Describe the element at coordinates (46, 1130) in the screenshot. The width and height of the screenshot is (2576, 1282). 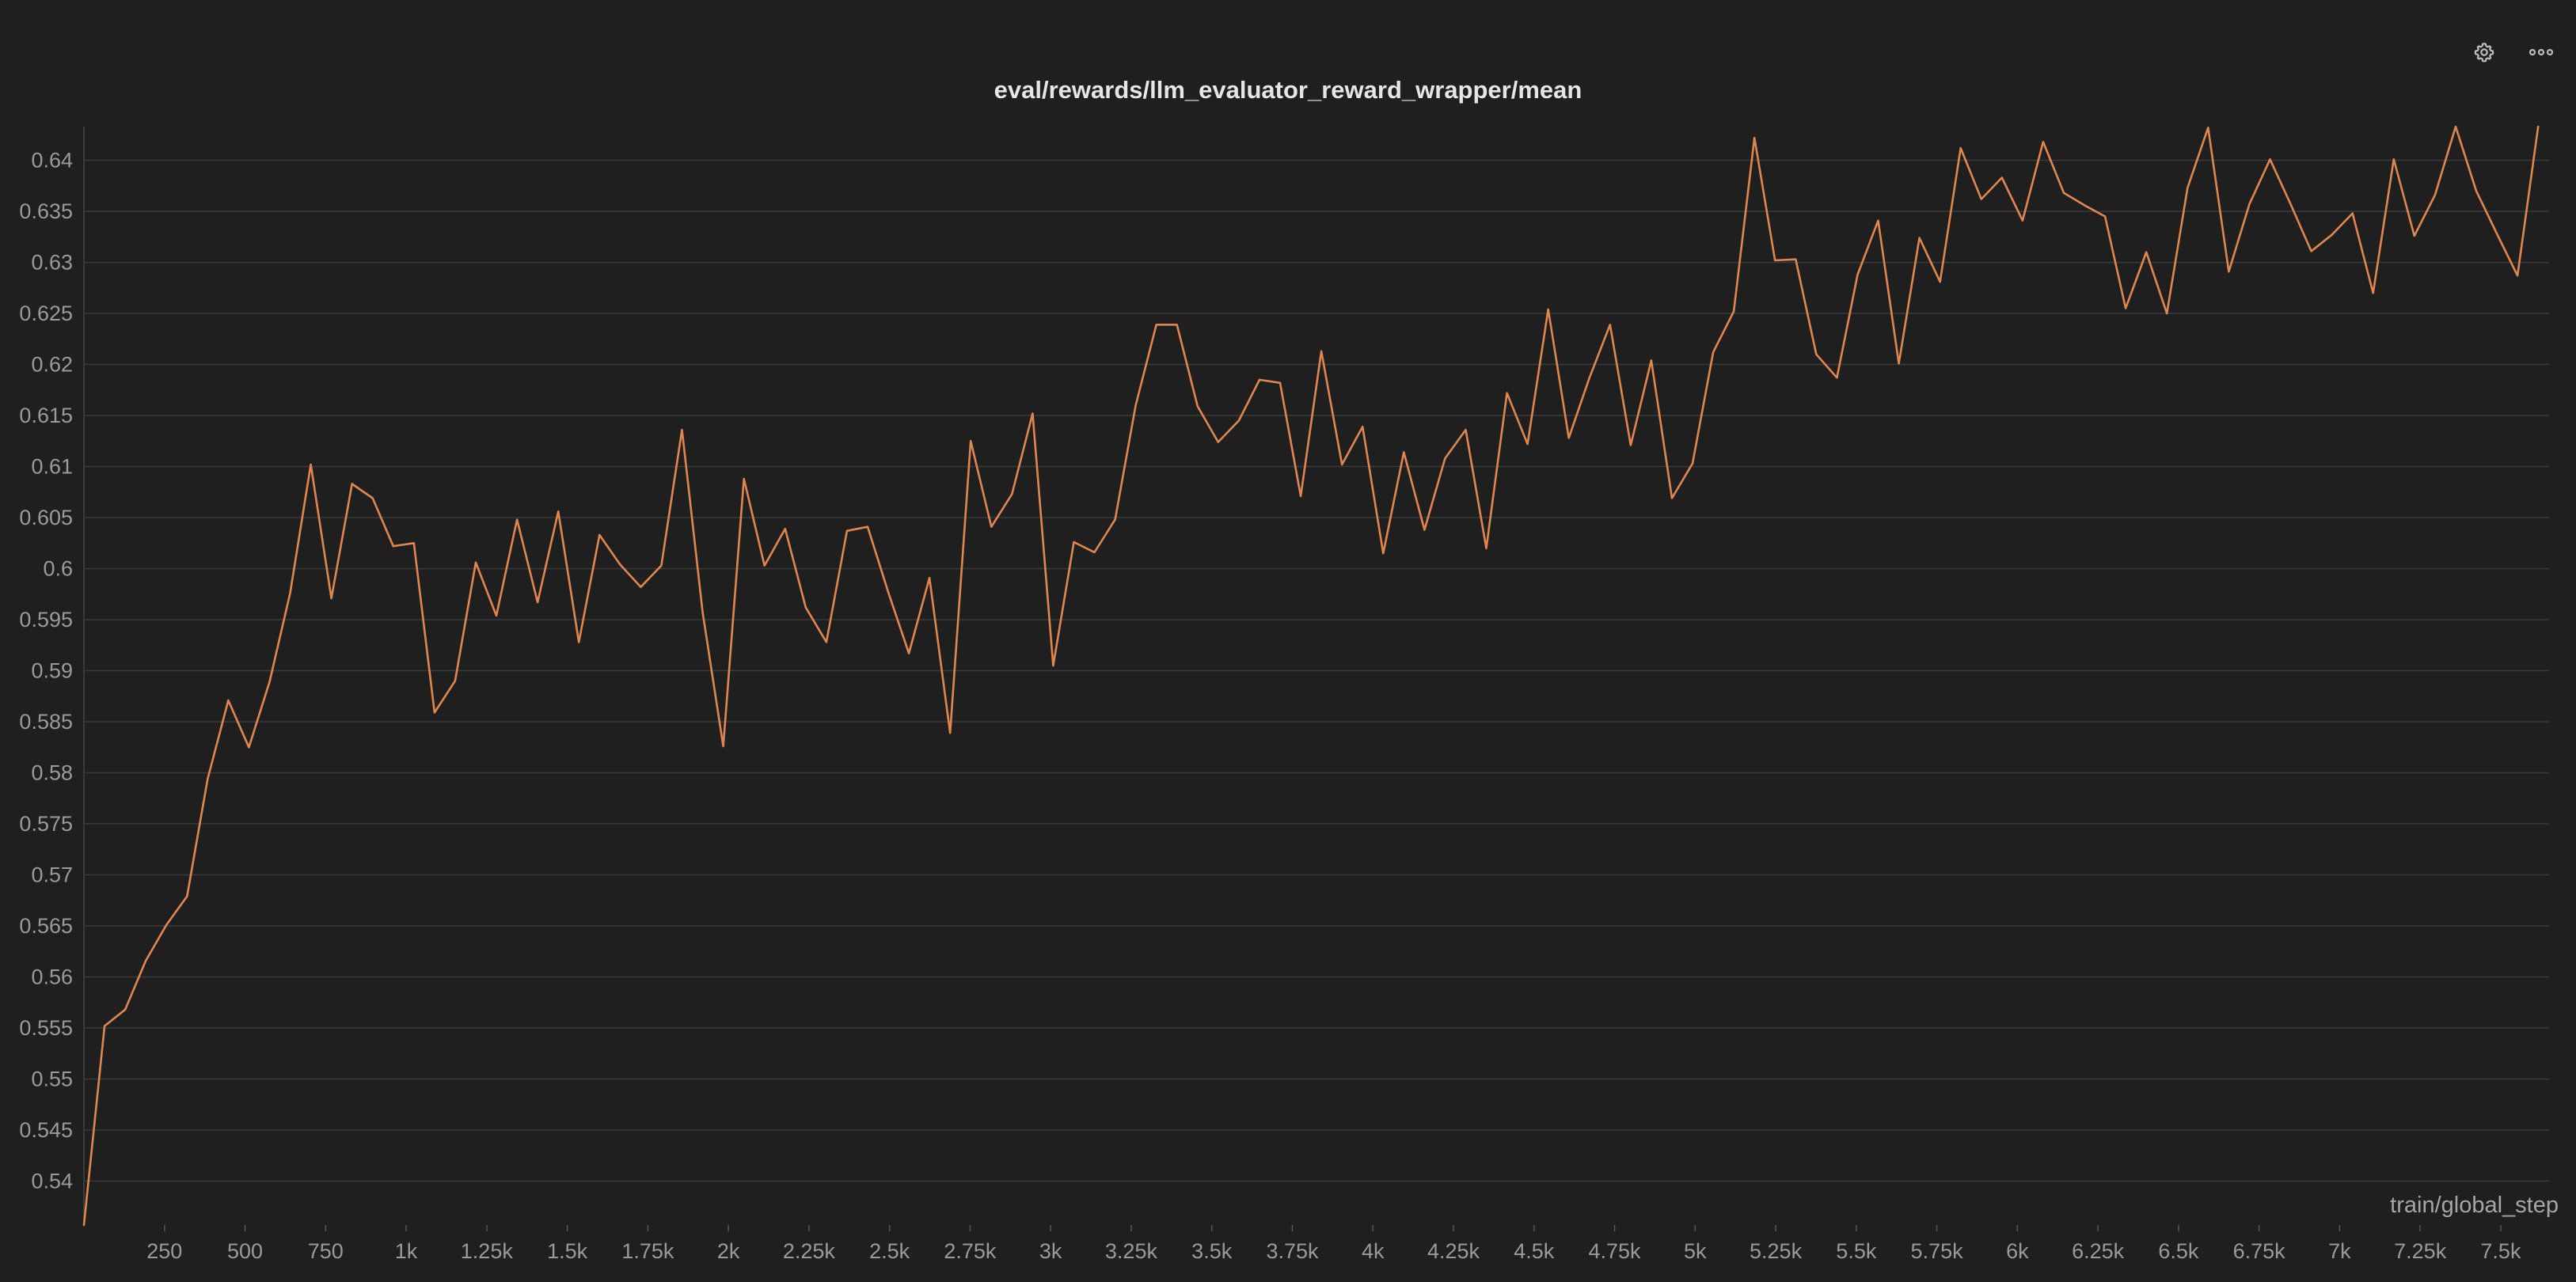
I see `y-tick-label: 0.545` at that location.